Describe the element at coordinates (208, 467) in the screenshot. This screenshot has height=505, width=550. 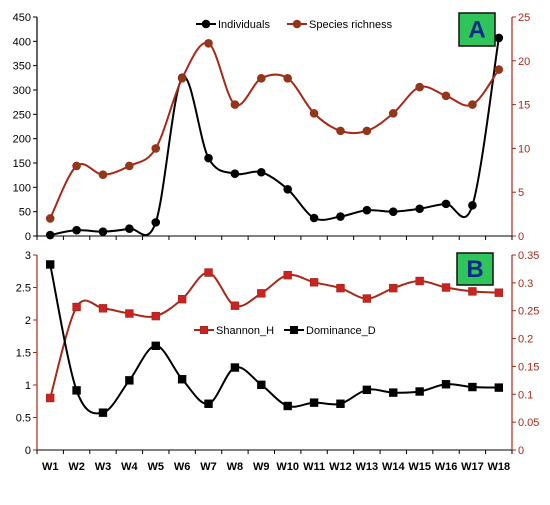
I see `x-tick-label: W7` at that location.